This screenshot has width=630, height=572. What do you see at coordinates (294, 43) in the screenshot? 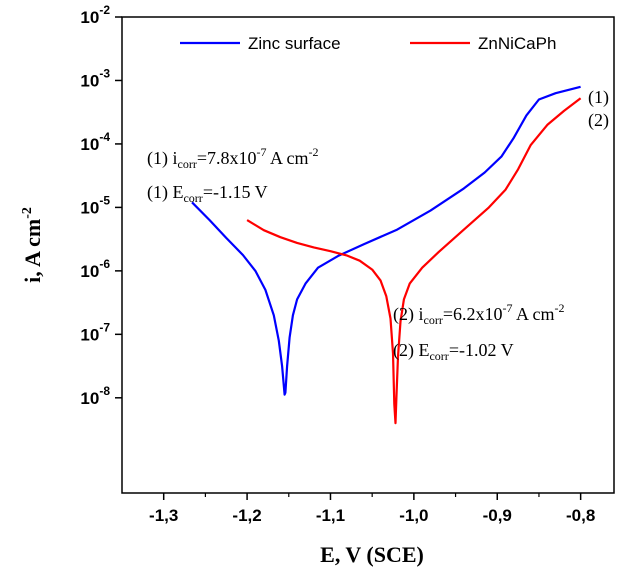
I see `legend-label-zinc-surface: Zinc surface` at bounding box center [294, 43].